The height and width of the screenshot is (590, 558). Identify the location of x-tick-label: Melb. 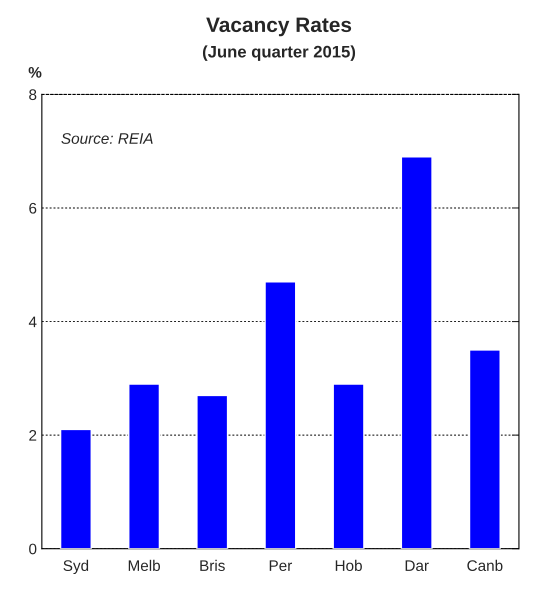
(144, 566).